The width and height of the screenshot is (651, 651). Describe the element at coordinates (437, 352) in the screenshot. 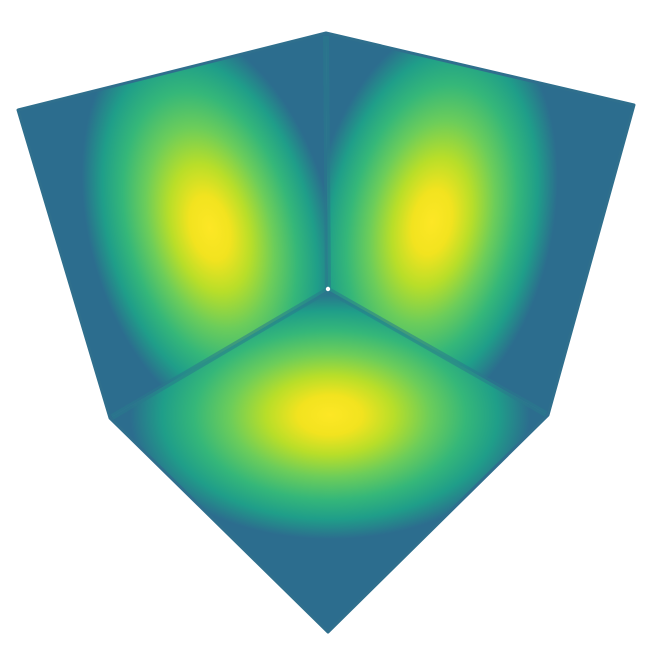

I see `seam-right` at that location.